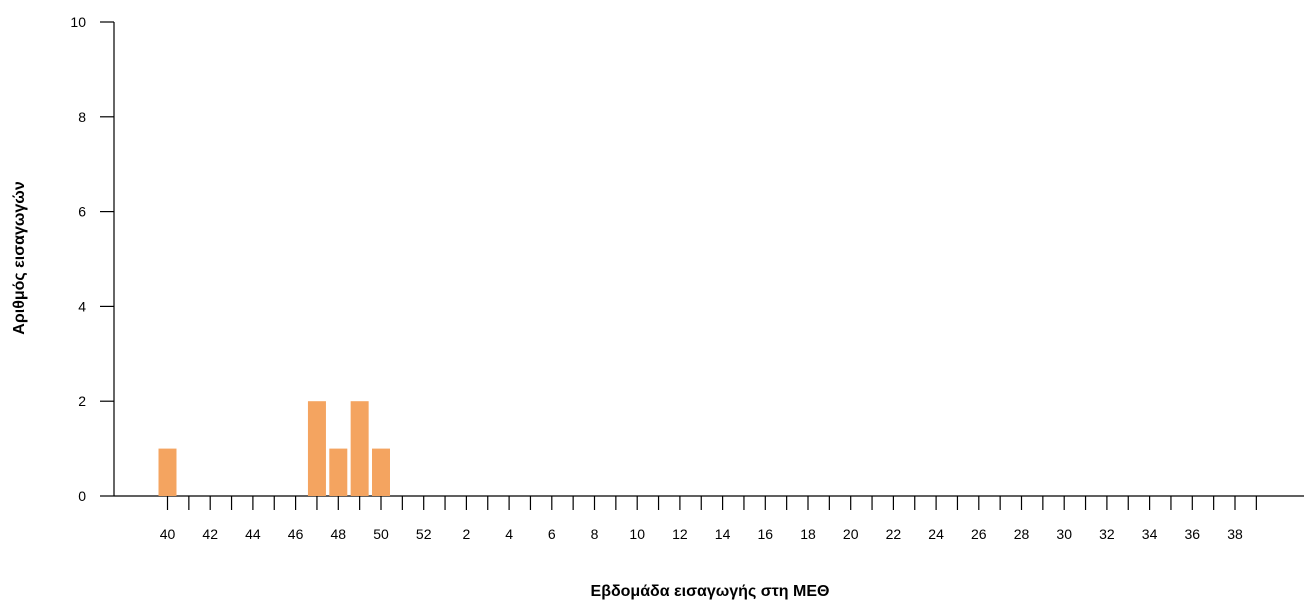 Image resolution: width=1306 pixels, height=602 pixels. What do you see at coordinates (1022, 534) in the screenshot?
I see `x-tick-label: 28` at bounding box center [1022, 534].